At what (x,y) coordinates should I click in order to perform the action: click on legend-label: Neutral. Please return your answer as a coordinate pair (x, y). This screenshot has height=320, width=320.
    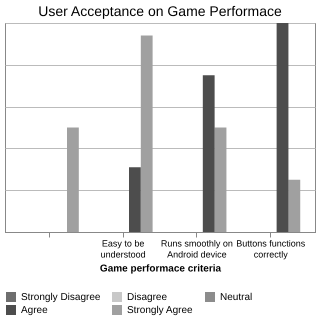
    Looking at the image, I should click on (236, 297).